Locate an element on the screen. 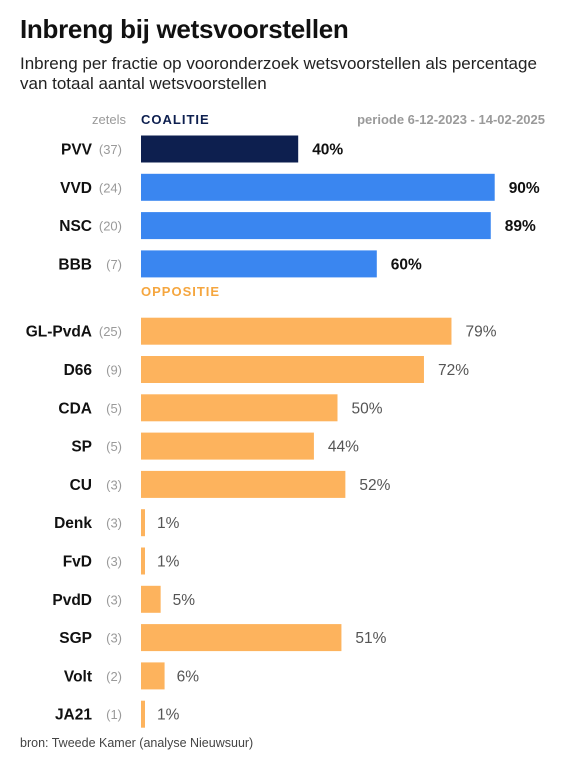 The height and width of the screenshot is (768, 576). value-label-cda: 50% is located at coordinates (367, 408).